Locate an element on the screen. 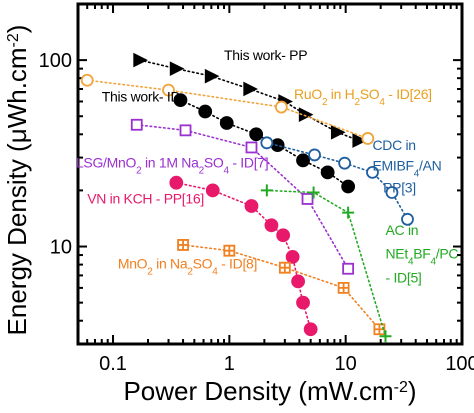  label-text: This work- ID is located at coordinates (141, 96).